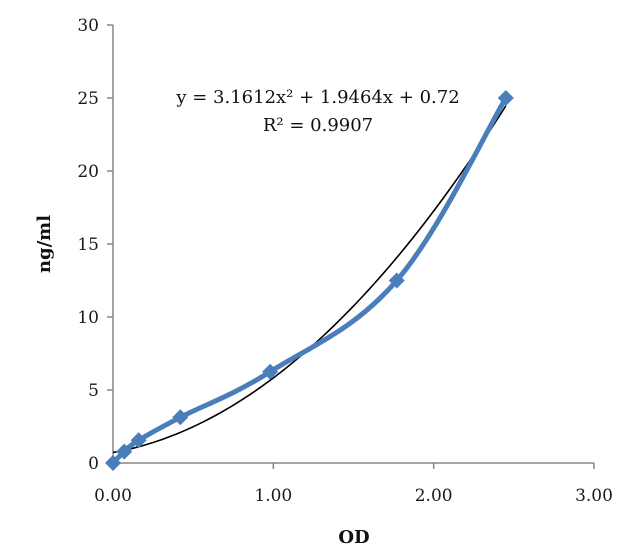 The width and height of the screenshot is (640, 560). What do you see at coordinates (88, 318) in the screenshot?
I see `y-tick-label: 10` at bounding box center [88, 318].